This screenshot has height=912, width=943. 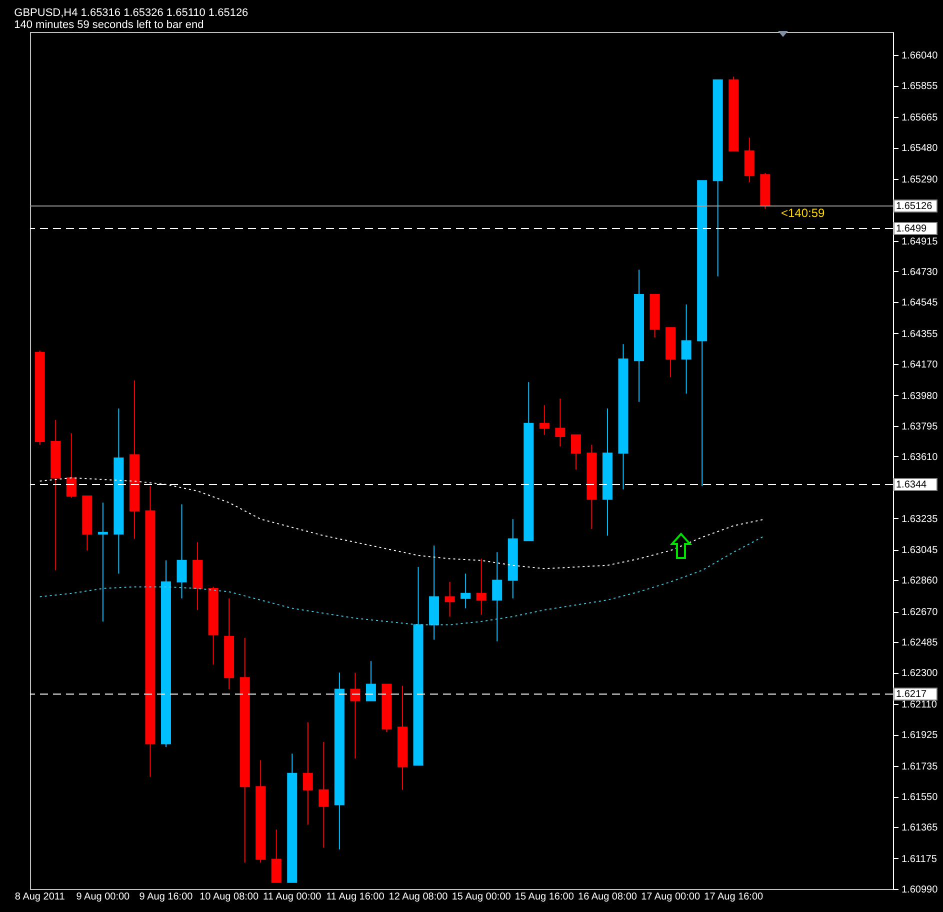 I want to click on y-tick-label: 1.63610, so click(x=920, y=457).